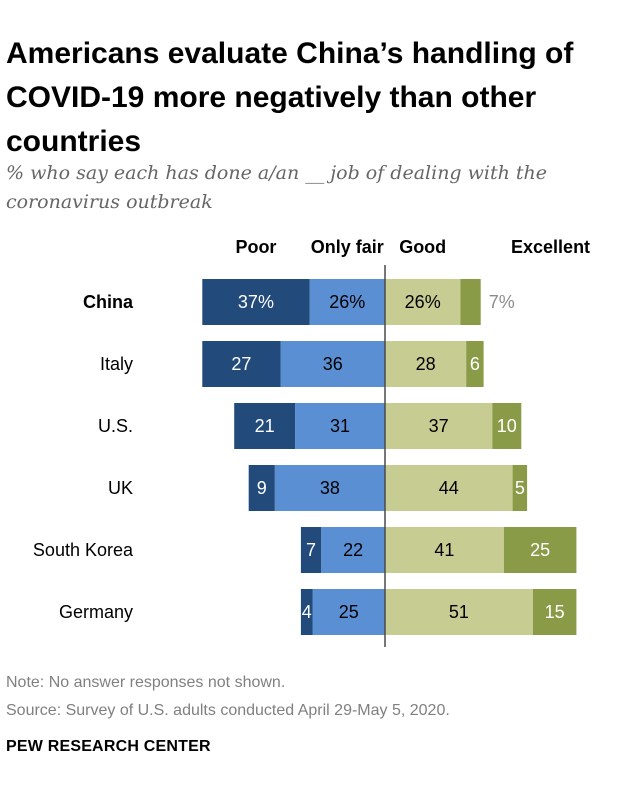 This screenshot has height=794, width=620. I want to click on legend-good: Good, so click(422, 247).